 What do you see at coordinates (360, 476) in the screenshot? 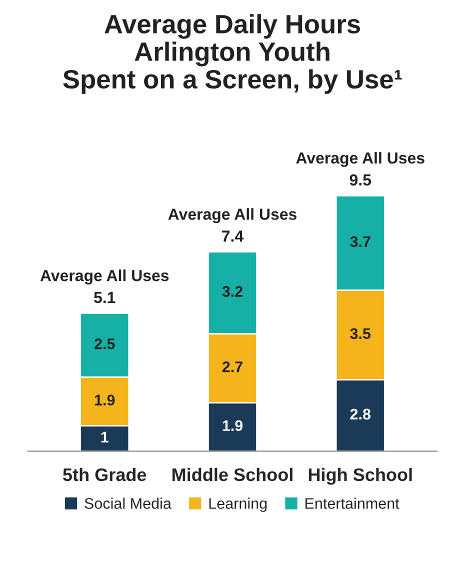
I see `x-tick-label: High School` at bounding box center [360, 476].